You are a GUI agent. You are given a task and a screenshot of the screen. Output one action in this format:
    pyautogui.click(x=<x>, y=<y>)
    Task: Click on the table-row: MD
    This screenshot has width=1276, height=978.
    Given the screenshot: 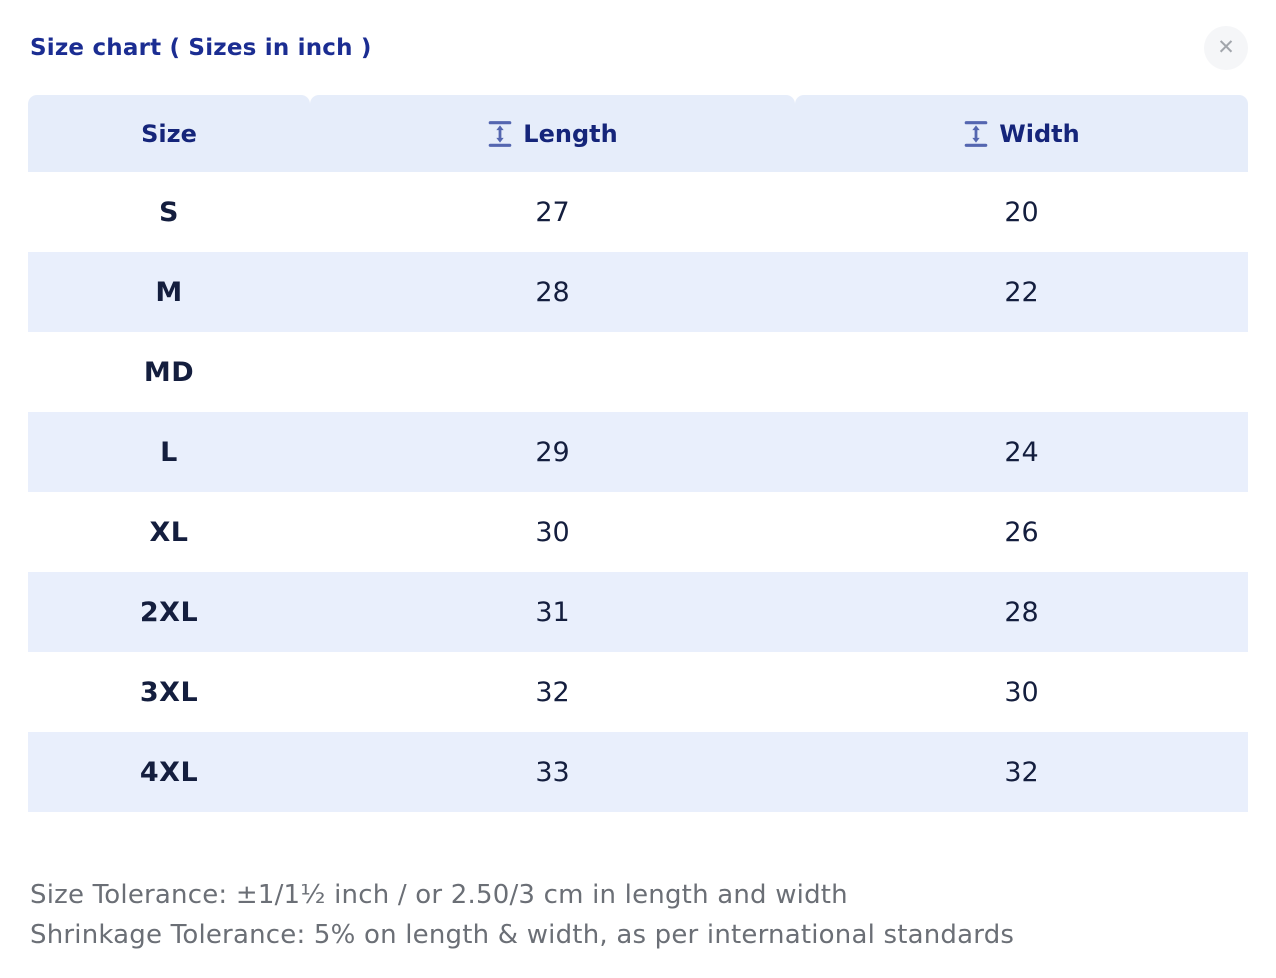 What is the action you would take?
    pyautogui.click(x=638, y=372)
    